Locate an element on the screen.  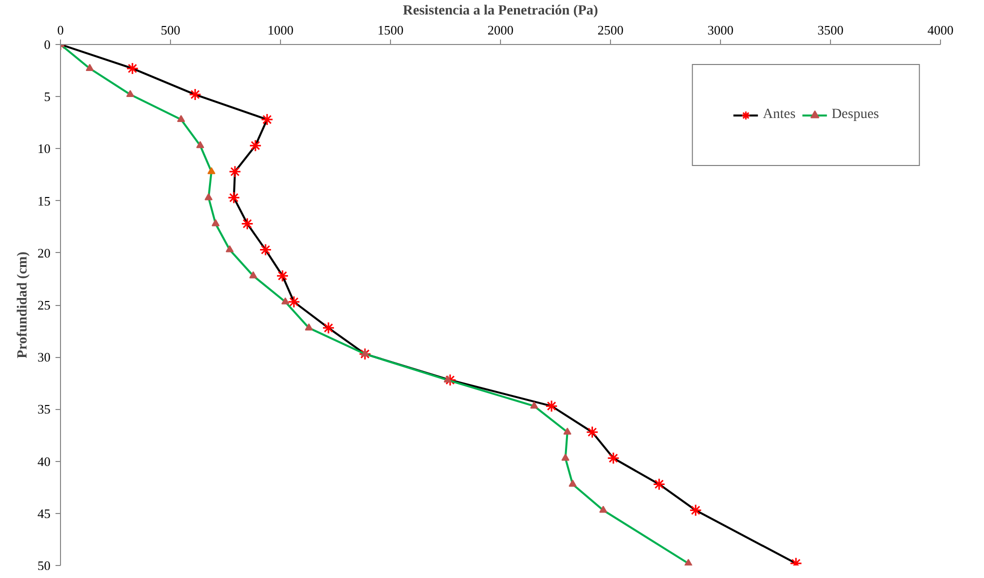
x-tick-label: 3000 is located at coordinates (721, 30).